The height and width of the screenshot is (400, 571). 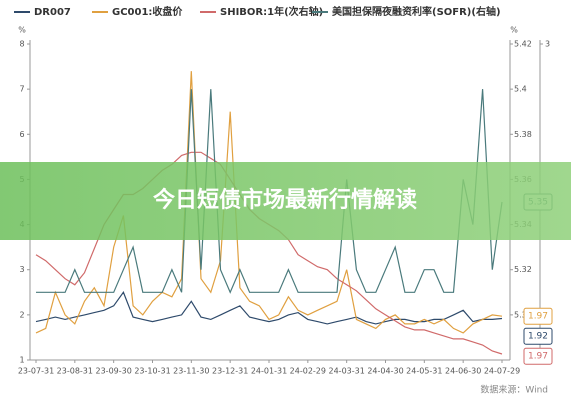 What do you see at coordinates (147, 11) in the screenshot?
I see `legend-label: GC001:收盘价` at bounding box center [147, 11].